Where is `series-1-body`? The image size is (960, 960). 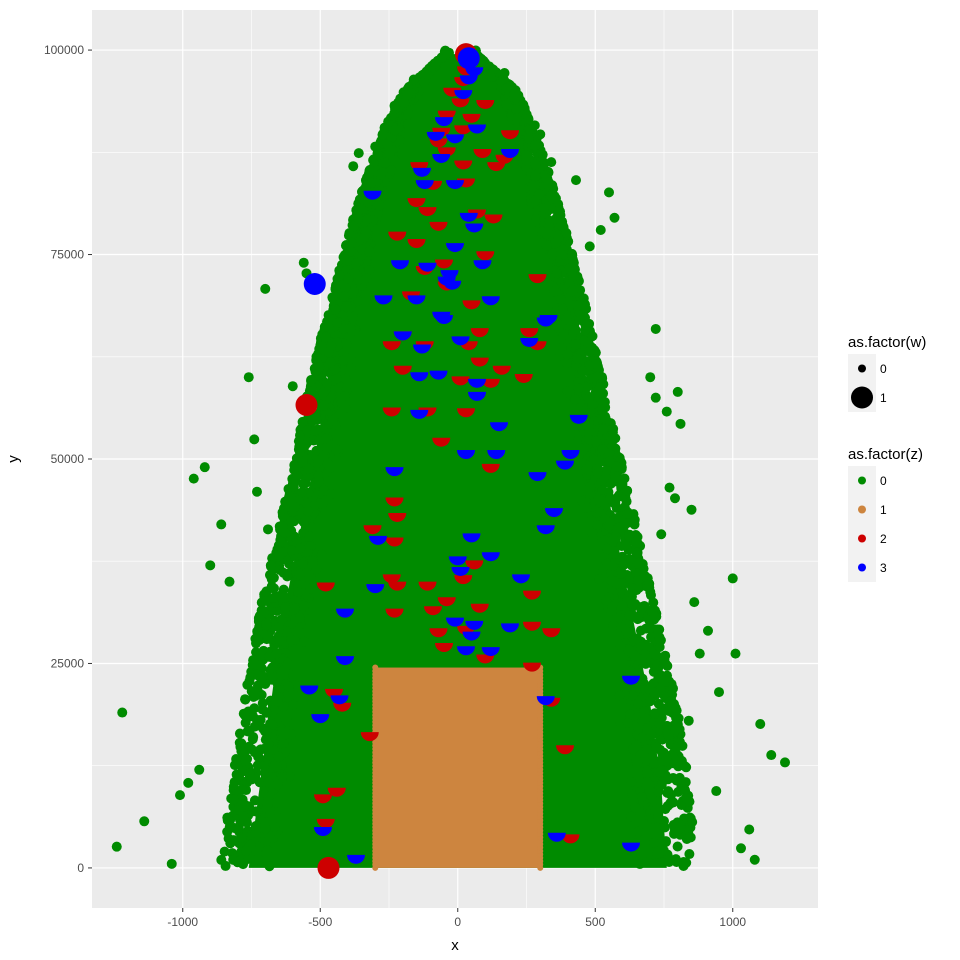
series-1-body is located at coordinates (458, 767).